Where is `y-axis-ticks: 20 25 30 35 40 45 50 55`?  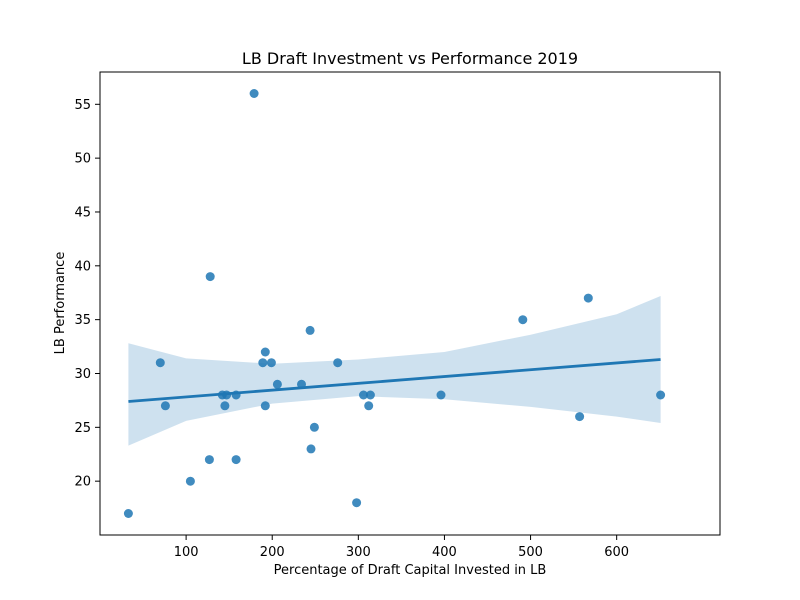 y-axis-ticks: 20 25 30 35 40 45 50 55 is located at coordinates (87, 294).